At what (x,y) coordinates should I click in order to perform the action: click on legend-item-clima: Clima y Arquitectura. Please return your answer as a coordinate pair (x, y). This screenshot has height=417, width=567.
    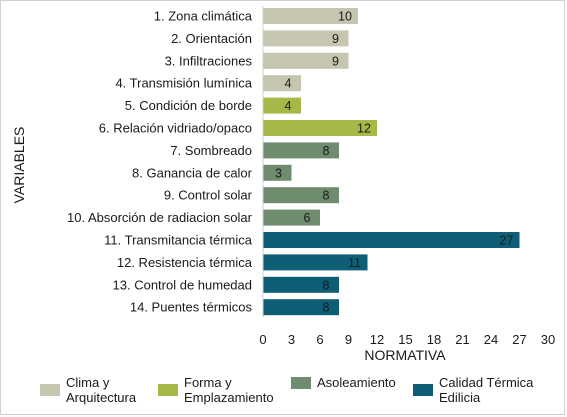
    Looking at the image, I should click on (88, 390).